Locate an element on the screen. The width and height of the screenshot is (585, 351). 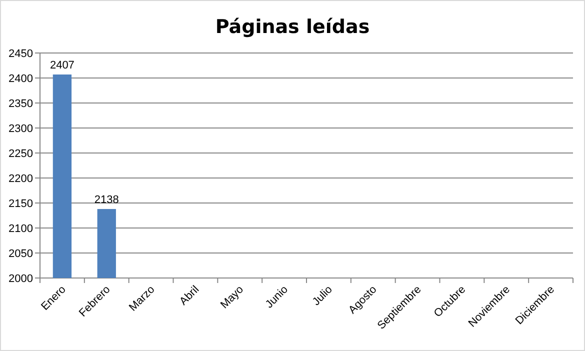
y-tick-label: 2100 is located at coordinates (20, 228).